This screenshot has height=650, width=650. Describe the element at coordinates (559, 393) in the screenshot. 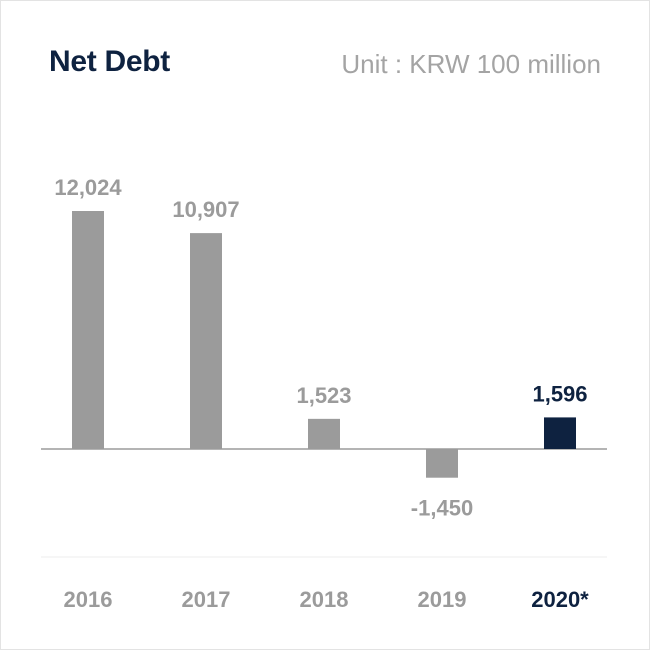

I see `data-label: 1,596` at that location.